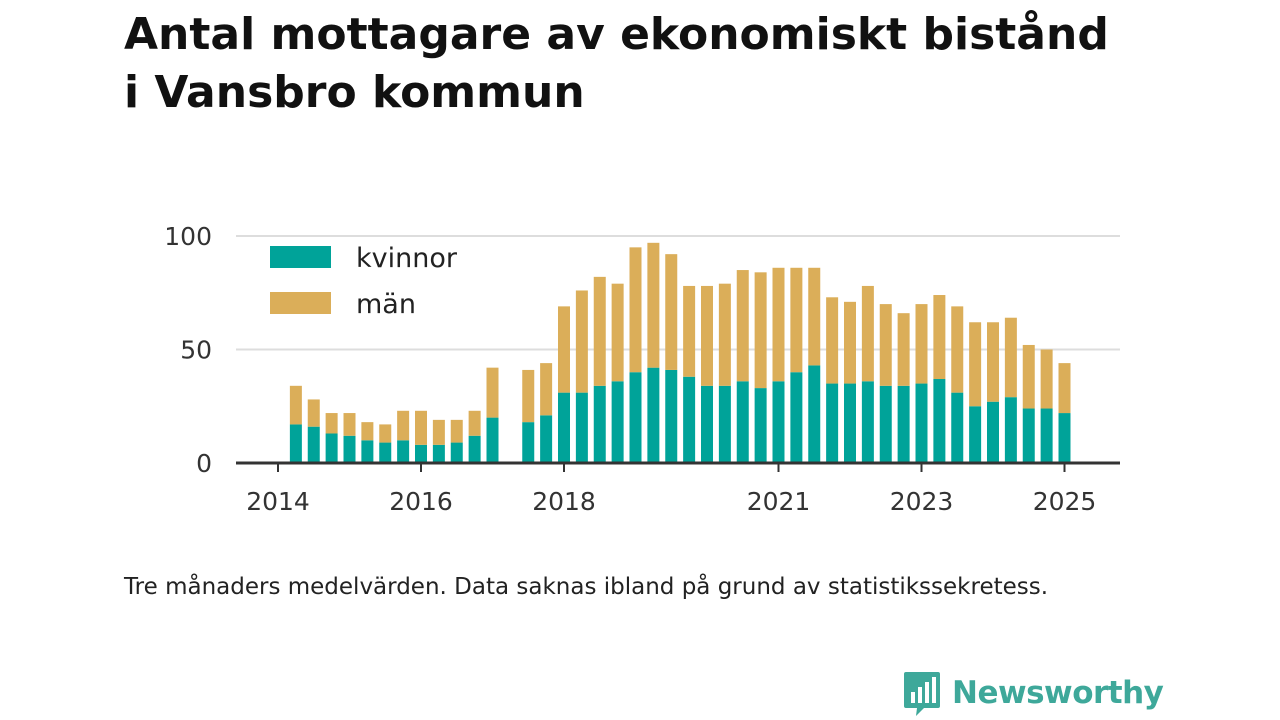 The height and width of the screenshot is (720, 1280). What do you see at coordinates (300, 257) in the screenshot?
I see `legend-swatch-kvinnor` at bounding box center [300, 257].